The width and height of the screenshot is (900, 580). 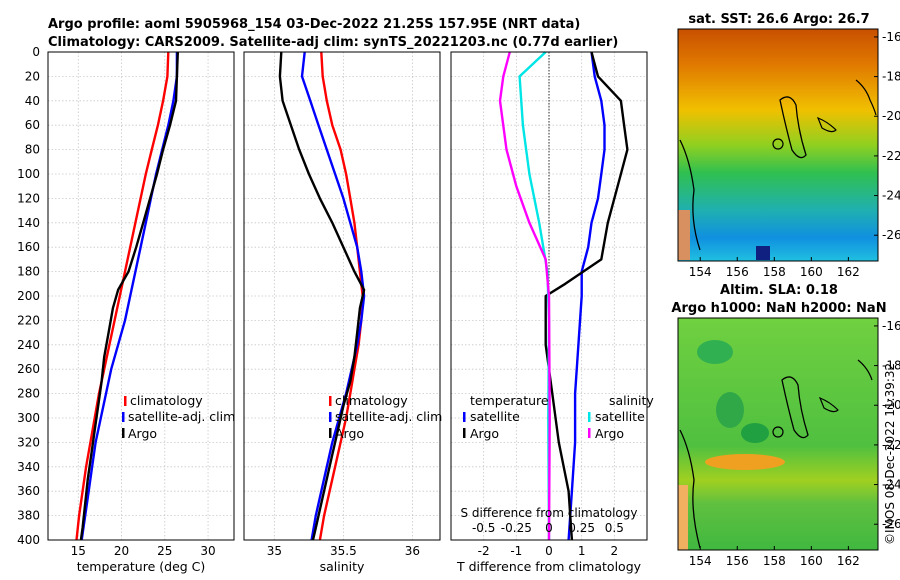 I want to click on sla-map-subtitle: Argo h1000: NaN h2000: NaN, so click(x=778, y=308).